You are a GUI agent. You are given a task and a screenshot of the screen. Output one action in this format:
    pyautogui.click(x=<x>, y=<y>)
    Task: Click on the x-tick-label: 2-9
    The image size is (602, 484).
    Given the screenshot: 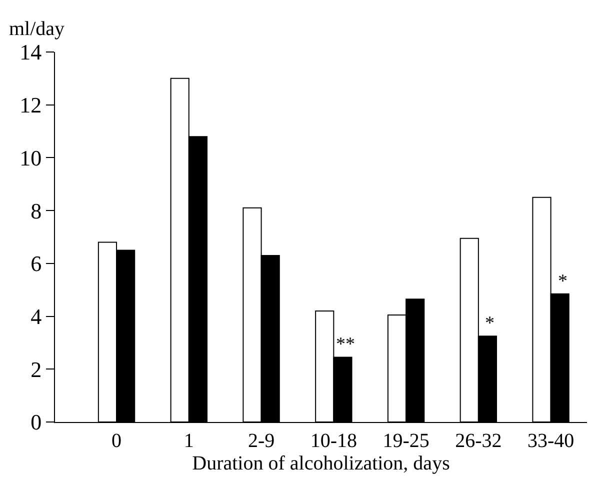 What is the action you would take?
    pyautogui.click(x=261, y=441)
    